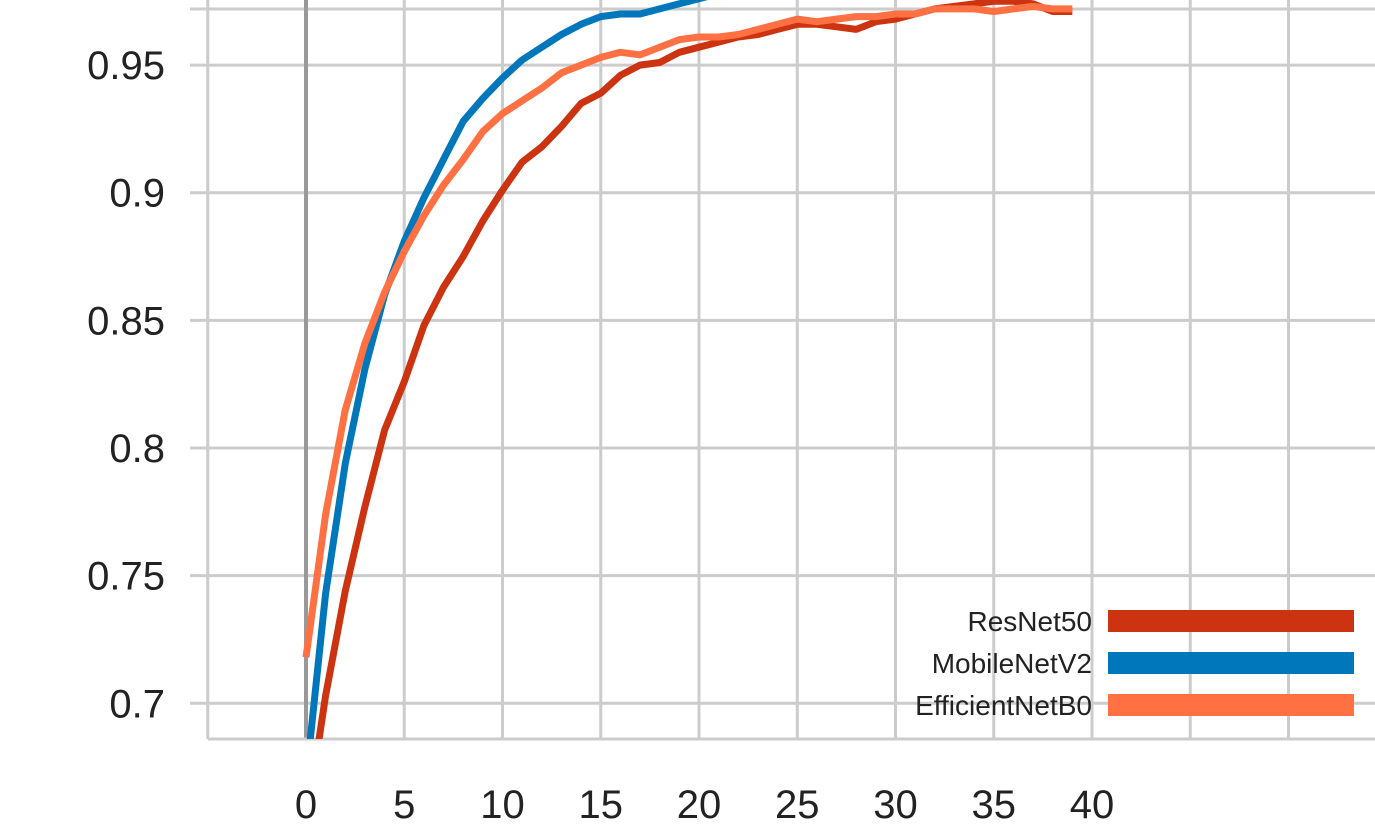 The image size is (1375, 834). What do you see at coordinates (1231, 705) in the screenshot?
I see `legend-swatch-efficientnetb0` at bounding box center [1231, 705].